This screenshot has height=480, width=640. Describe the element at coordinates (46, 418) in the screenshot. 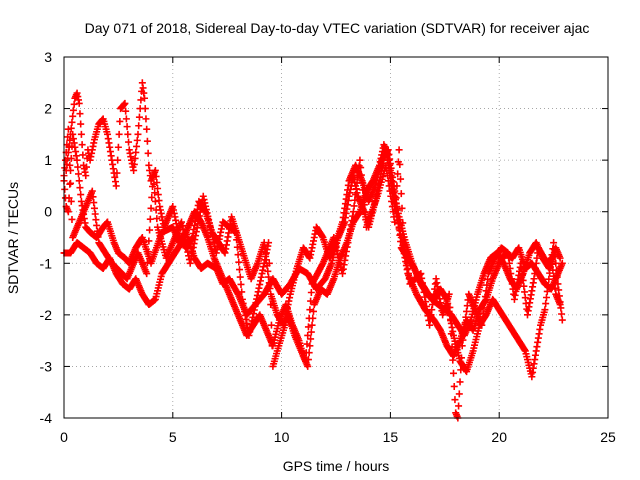

I see `y-tick-label: -4` at that location.